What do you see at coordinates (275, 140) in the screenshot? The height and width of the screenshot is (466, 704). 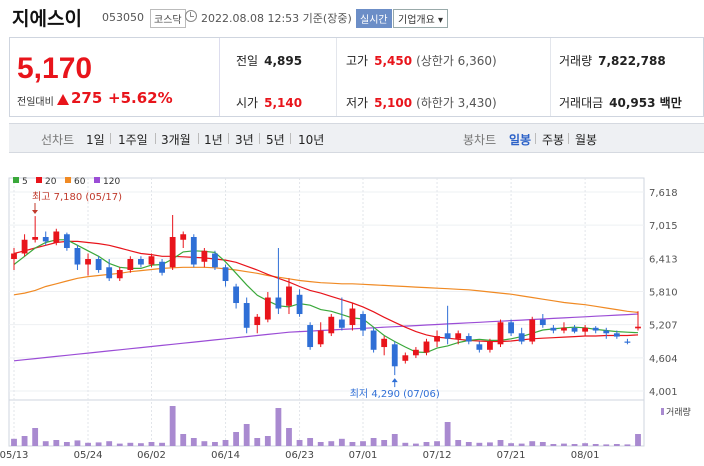 I see `tab-5year: 5년` at bounding box center [275, 140].